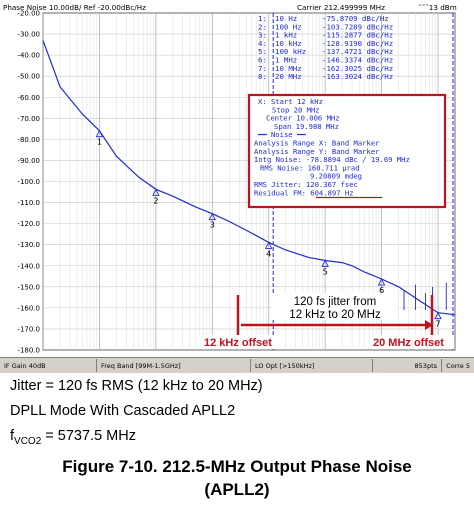  Describe the element at coordinates (290, 51) in the screenshot. I see `marker-table-freq: 100 kHz` at that location.